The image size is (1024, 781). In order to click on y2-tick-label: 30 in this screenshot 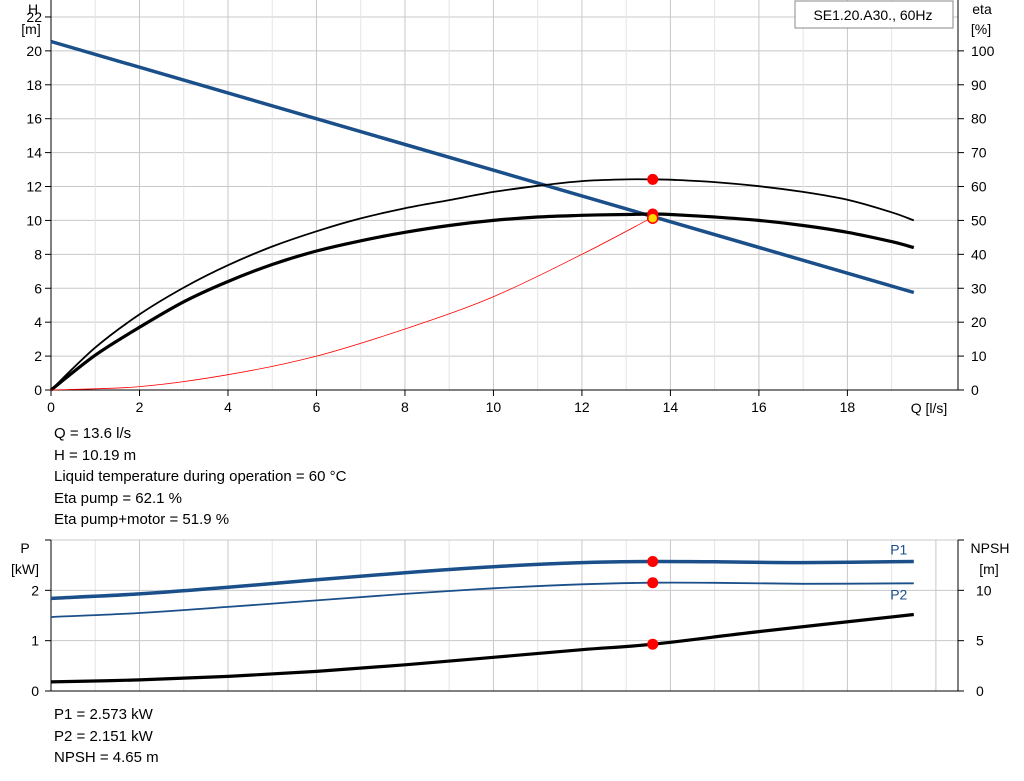, I will do `click(979, 288)`.